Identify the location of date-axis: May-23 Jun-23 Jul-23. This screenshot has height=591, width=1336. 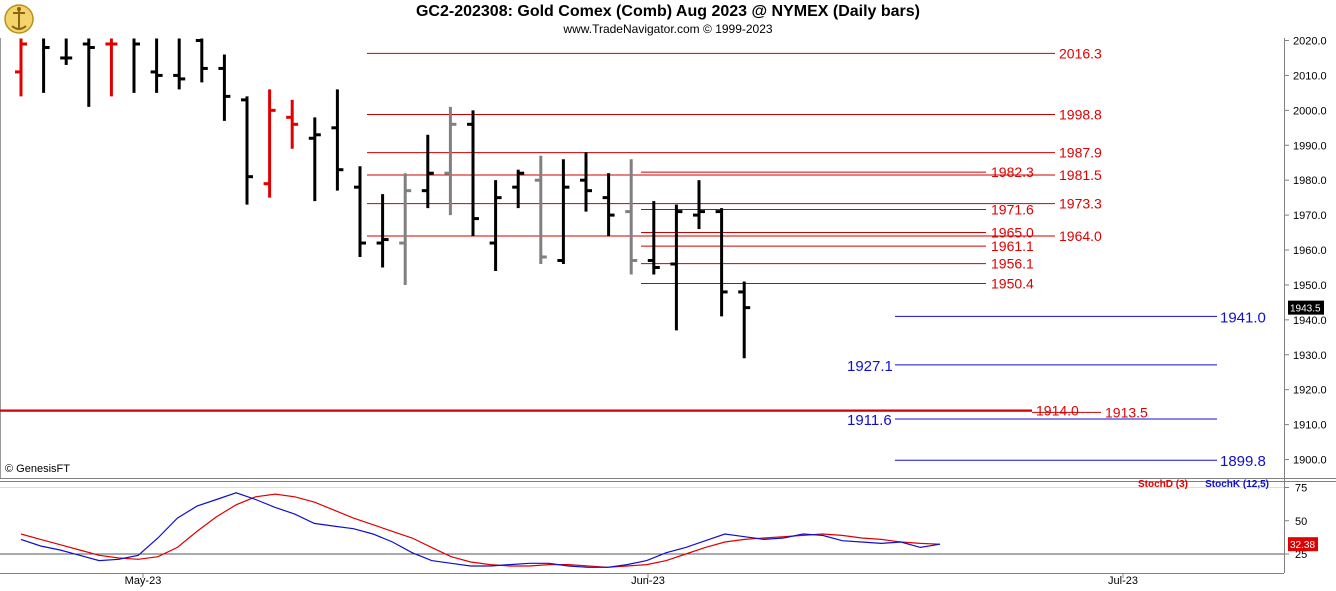
(631, 580).